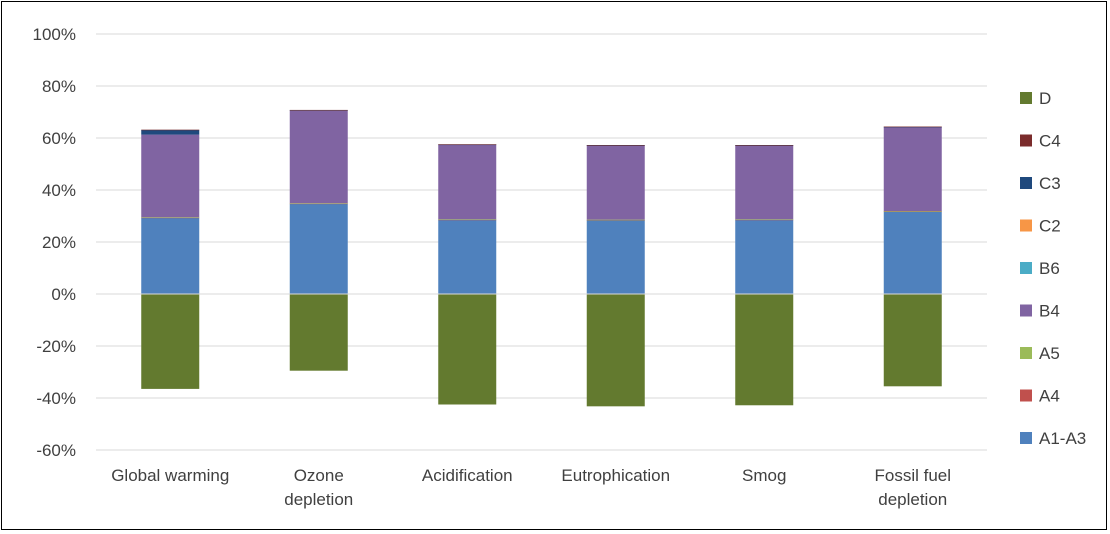 The width and height of the screenshot is (1110, 534). I want to click on bar-fossil-fuel-depletion-a5, so click(912, 211).